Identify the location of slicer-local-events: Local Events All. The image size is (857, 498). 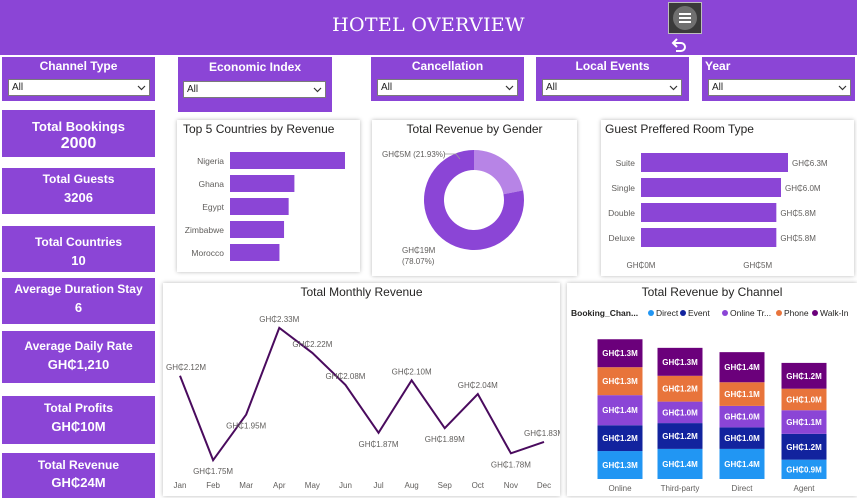
(612, 79).